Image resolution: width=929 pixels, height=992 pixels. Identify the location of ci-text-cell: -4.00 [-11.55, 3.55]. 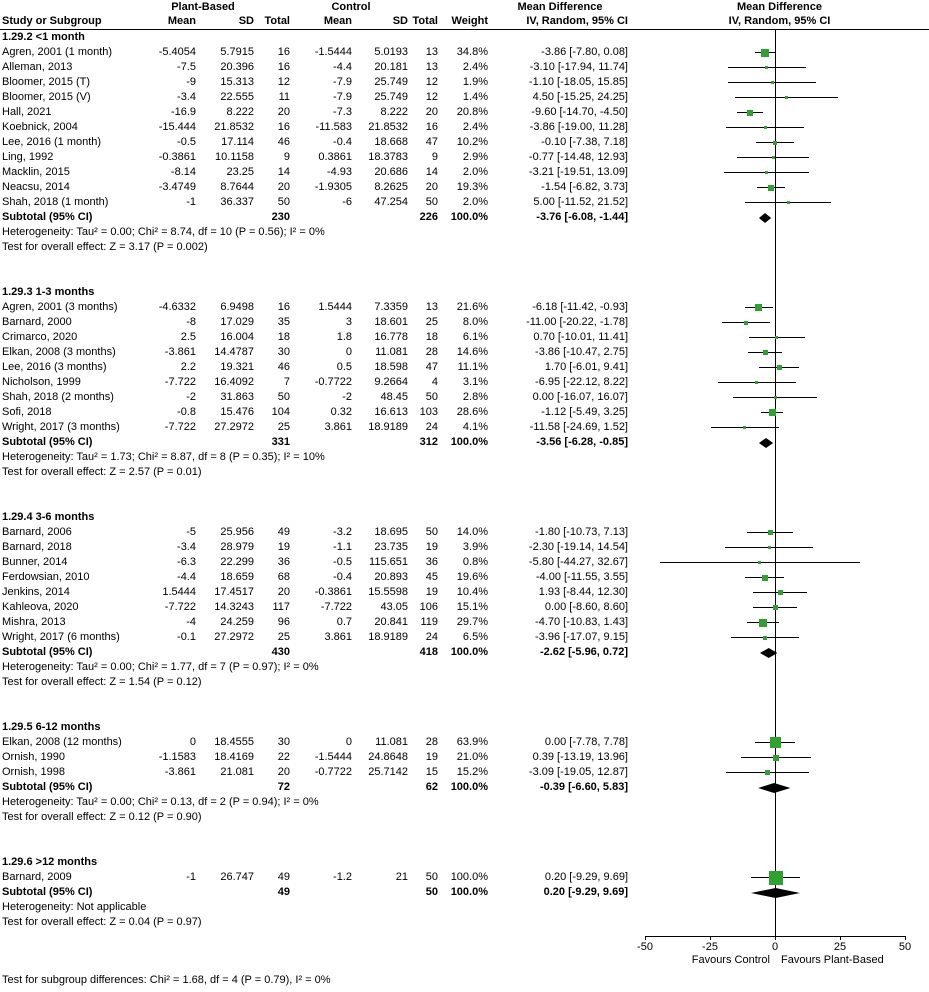
(581, 577).